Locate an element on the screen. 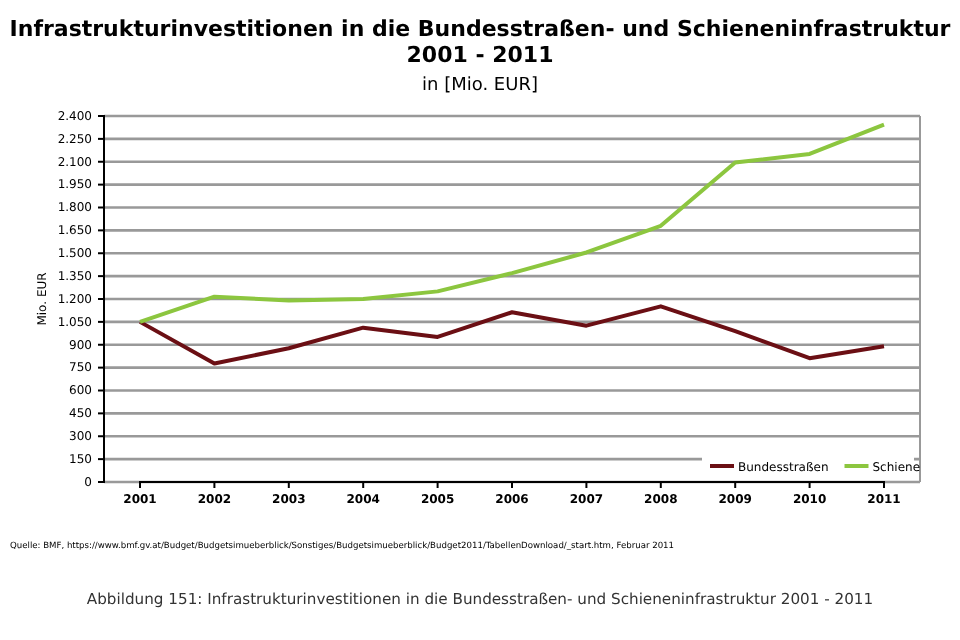  chart-subtitle: in [Mio. EUR] is located at coordinates (480, 86).